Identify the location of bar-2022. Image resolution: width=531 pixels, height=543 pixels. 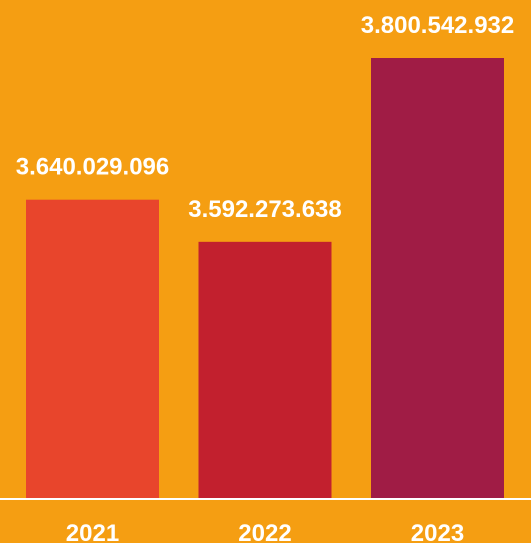
(265, 370).